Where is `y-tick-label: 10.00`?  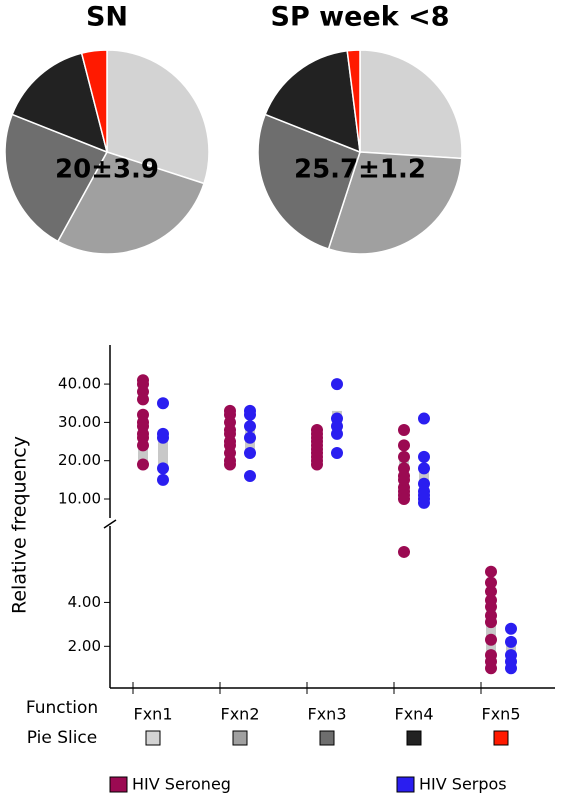
y-tick-label: 10.00 is located at coordinates (79, 499).